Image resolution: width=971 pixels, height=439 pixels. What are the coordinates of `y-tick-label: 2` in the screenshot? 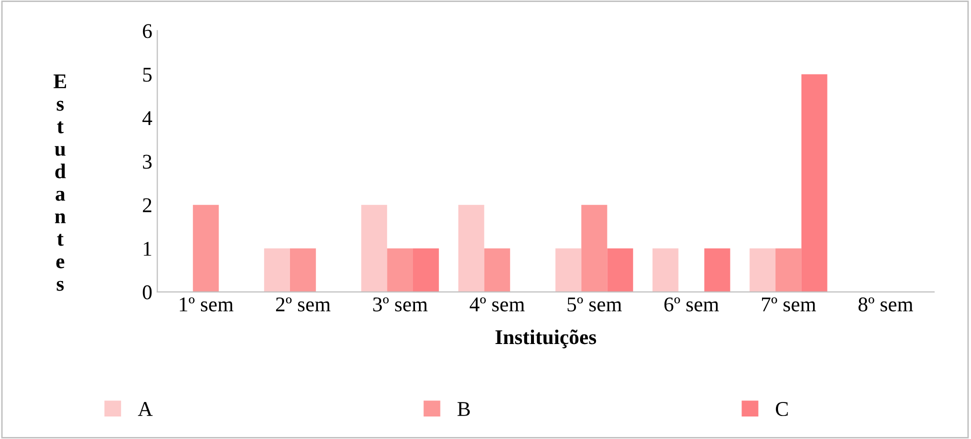 It's located at (147, 205).